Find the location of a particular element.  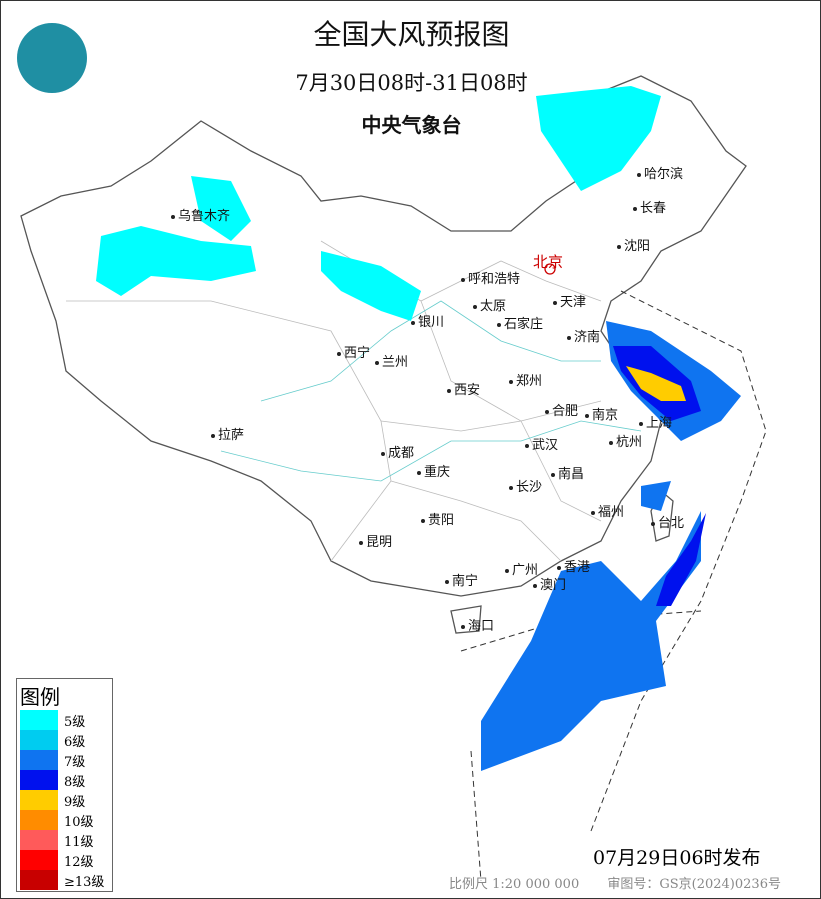

footer: 比例尺 1:20 000 000 审图号：GS京(2024)0236号 is located at coordinates (627, 882).